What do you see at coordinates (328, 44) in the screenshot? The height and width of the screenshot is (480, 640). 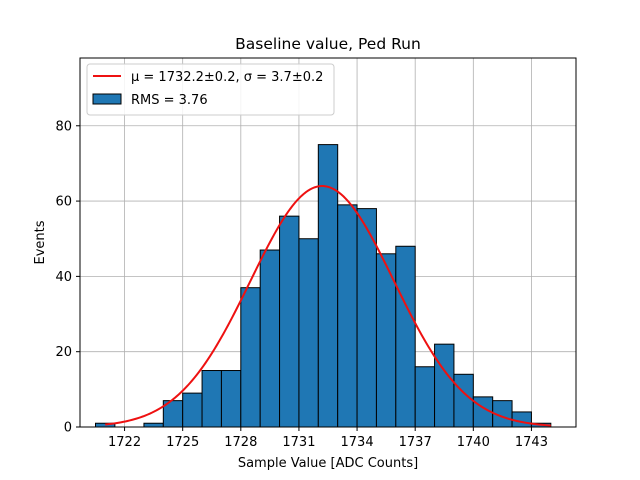 I see `chart-title: Baseline value, Ped Run` at bounding box center [328, 44].